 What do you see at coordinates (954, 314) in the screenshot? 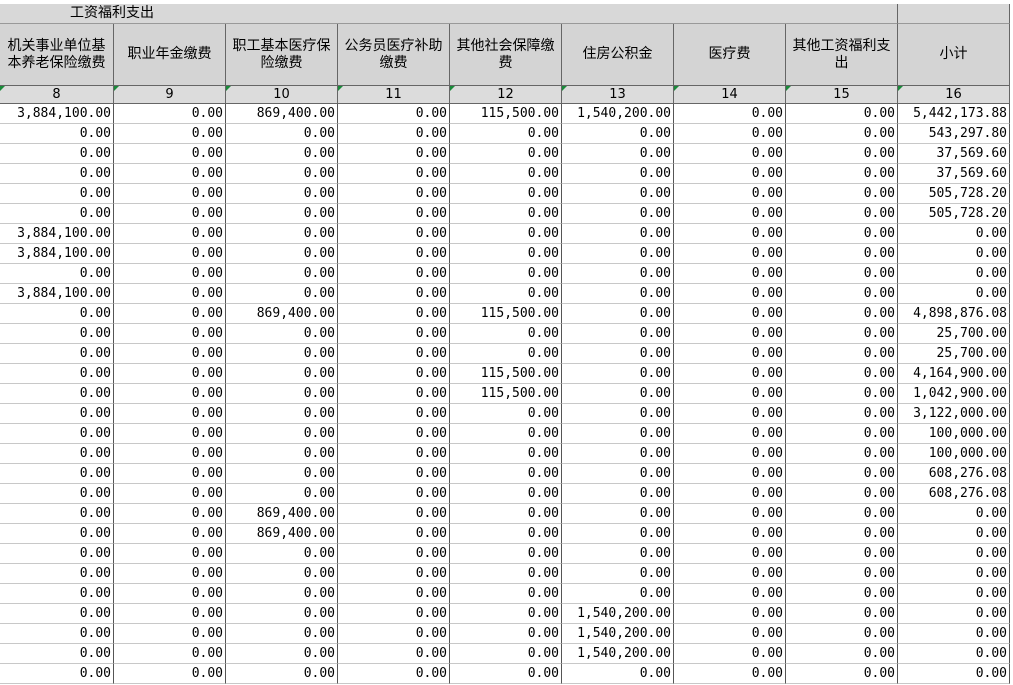
I see `cell: 4,898,876.08` at bounding box center [954, 314].